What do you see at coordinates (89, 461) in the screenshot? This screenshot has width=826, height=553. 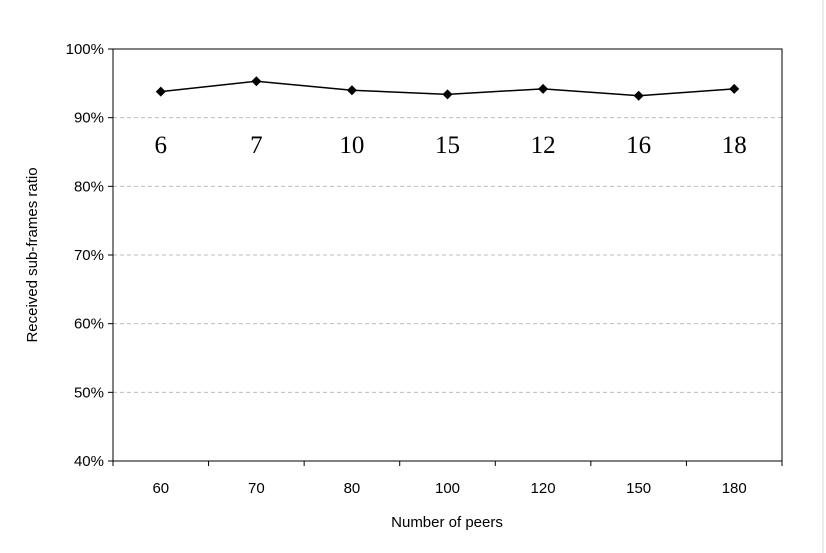 I see `y-tick-label: 40%` at bounding box center [89, 461].